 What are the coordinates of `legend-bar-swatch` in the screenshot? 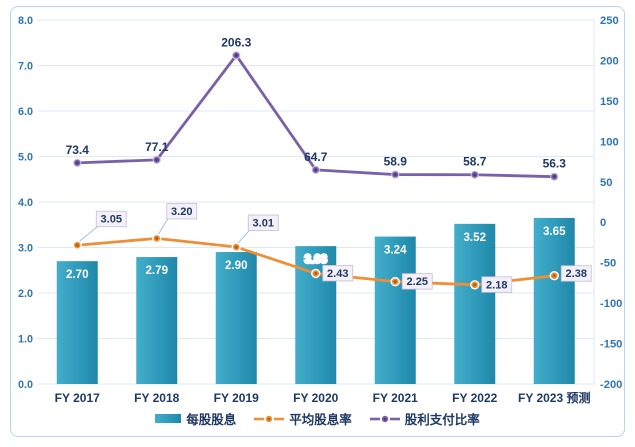 It's located at (168, 418).